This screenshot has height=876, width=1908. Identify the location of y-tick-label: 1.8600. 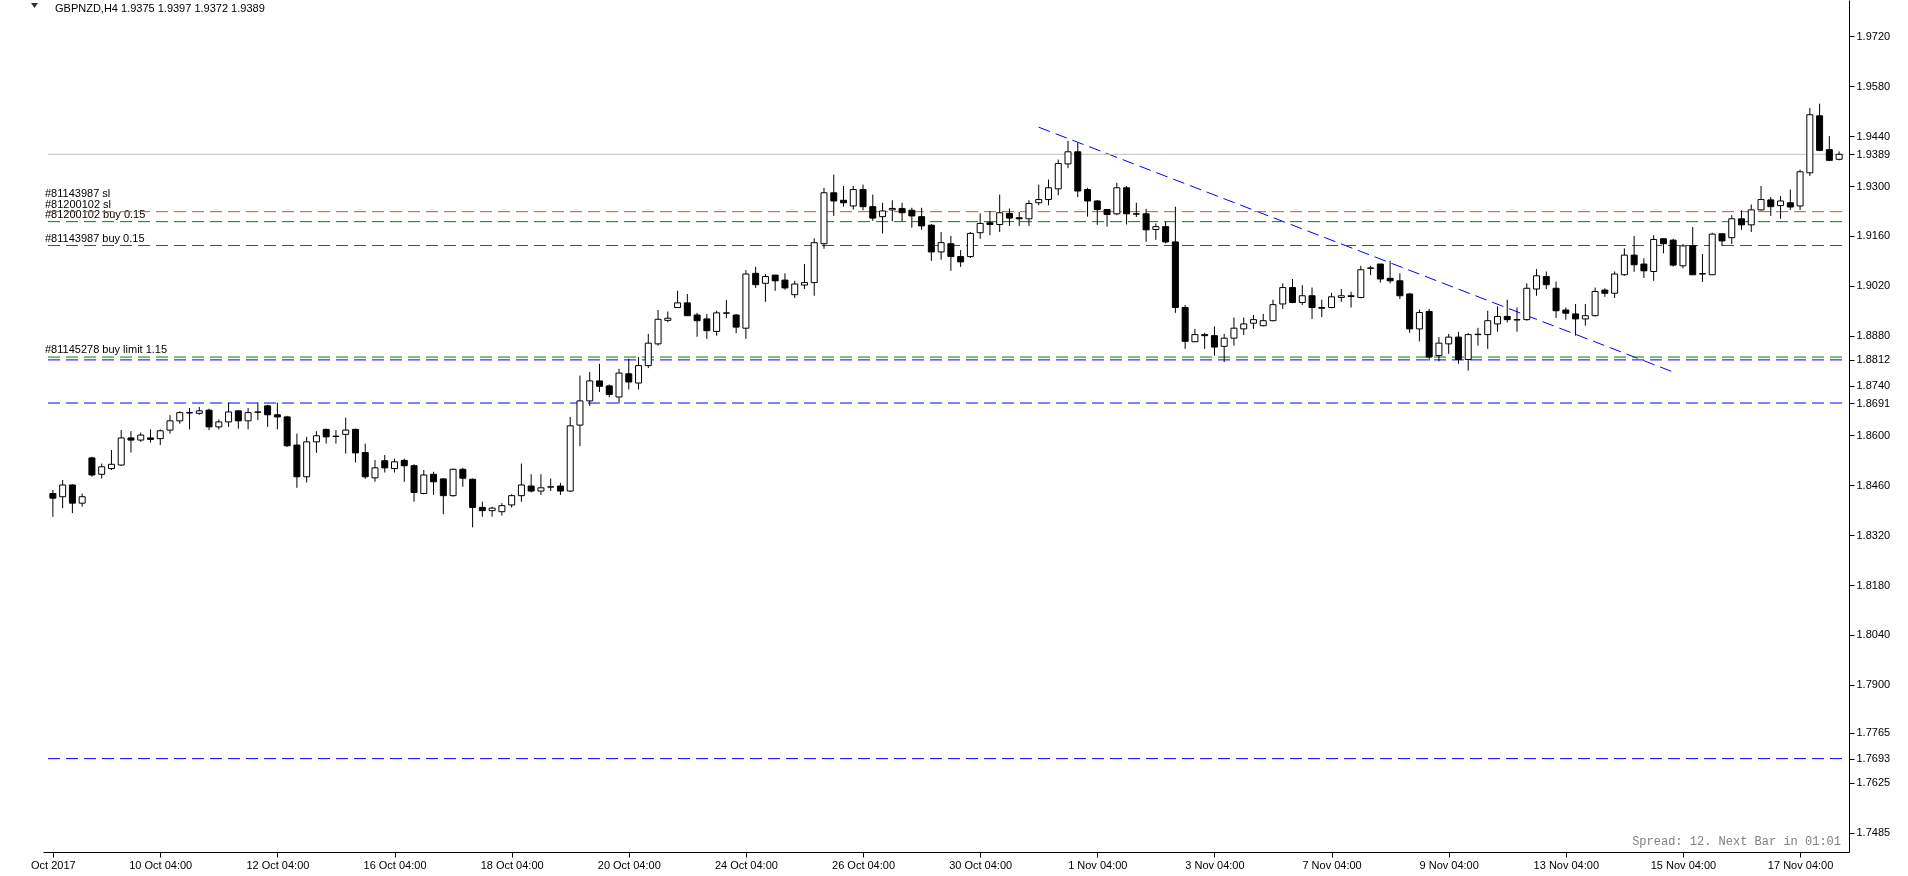
(1873, 434).